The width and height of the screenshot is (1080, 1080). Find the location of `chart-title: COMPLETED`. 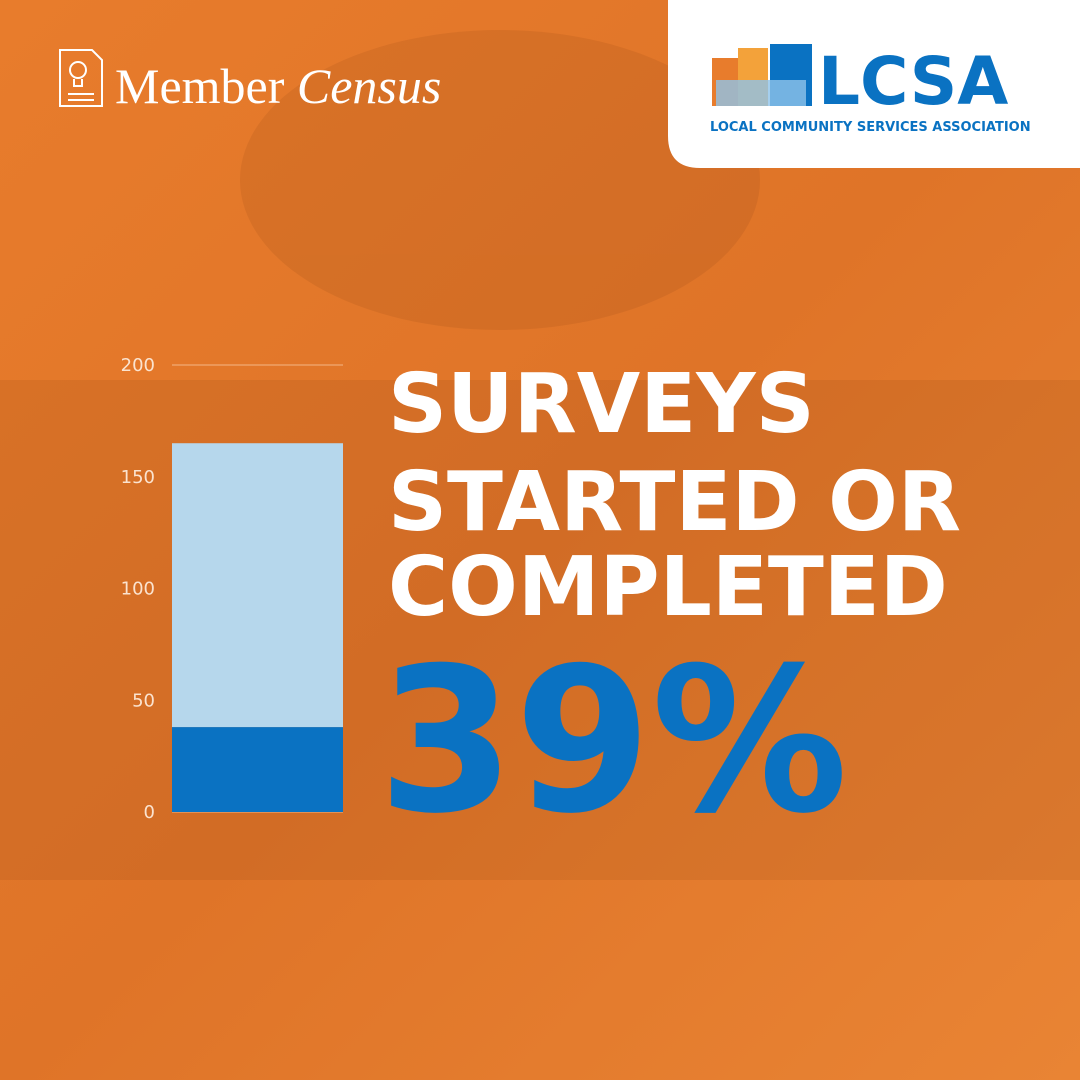

chart-title: COMPLETED is located at coordinates (668, 587).